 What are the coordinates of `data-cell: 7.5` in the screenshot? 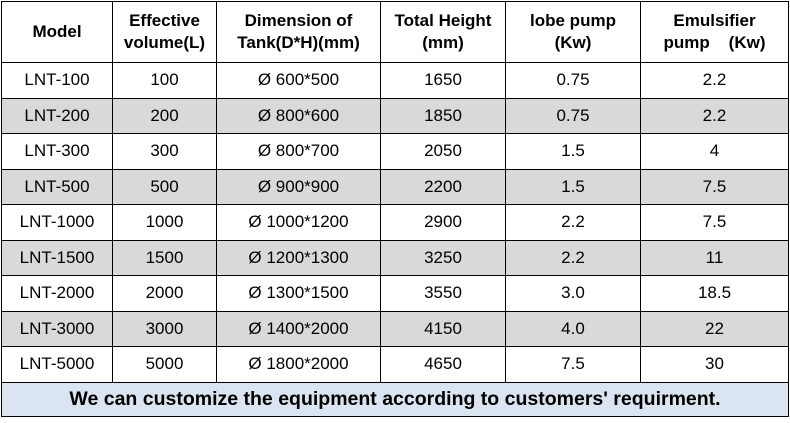 It's located at (714, 222).